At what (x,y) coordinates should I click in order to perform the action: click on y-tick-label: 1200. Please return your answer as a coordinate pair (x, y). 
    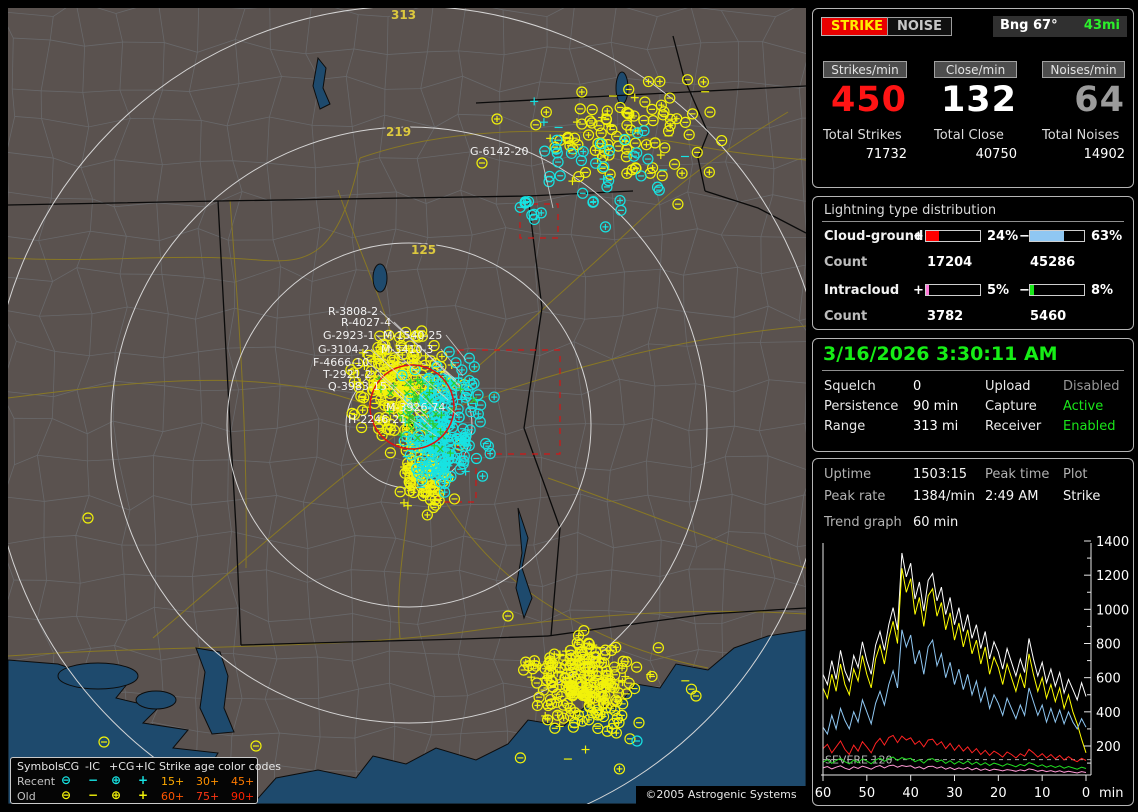
    Looking at the image, I should click on (1112, 576).